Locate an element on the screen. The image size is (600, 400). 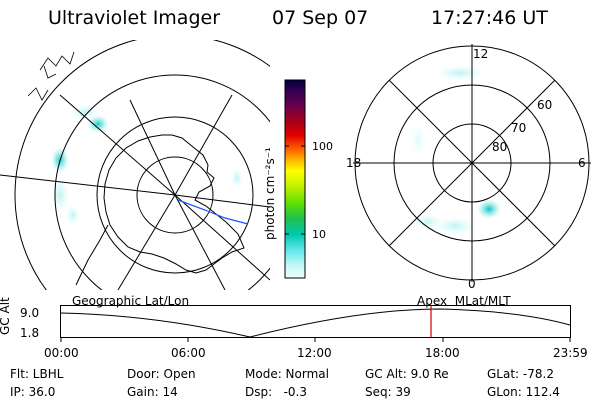
timeline-xtick-0600: 06:00 is located at coordinates (188, 353).